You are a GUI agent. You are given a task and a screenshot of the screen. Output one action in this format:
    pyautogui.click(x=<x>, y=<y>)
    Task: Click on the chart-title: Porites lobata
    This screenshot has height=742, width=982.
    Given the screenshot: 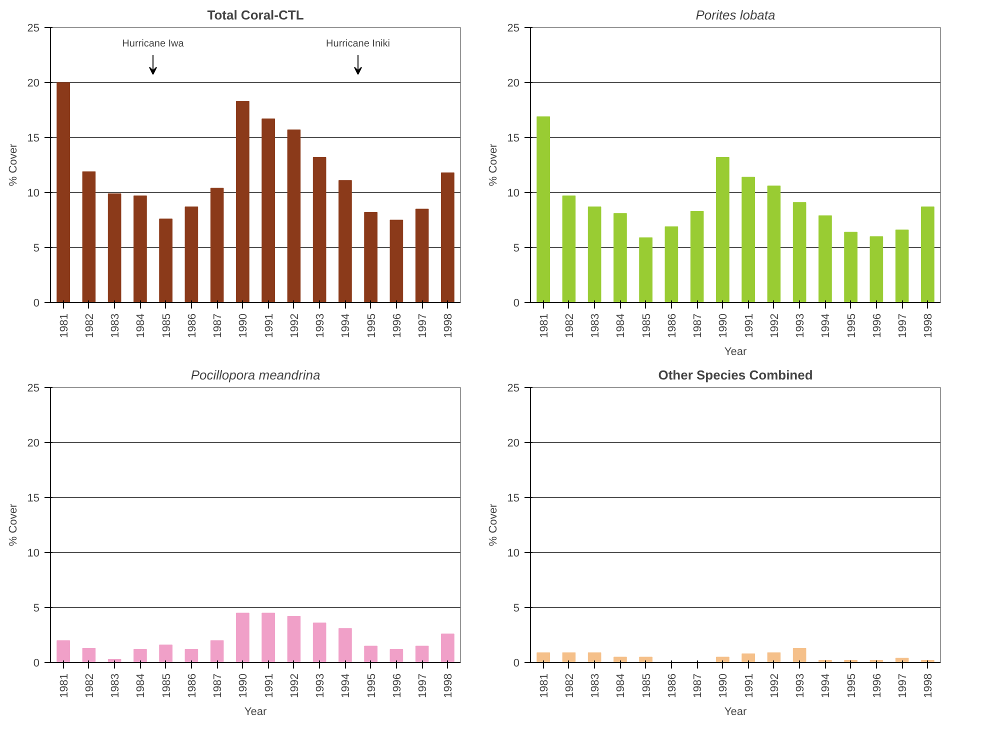 What is the action you would take?
    pyautogui.click(x=736, y=15)
    